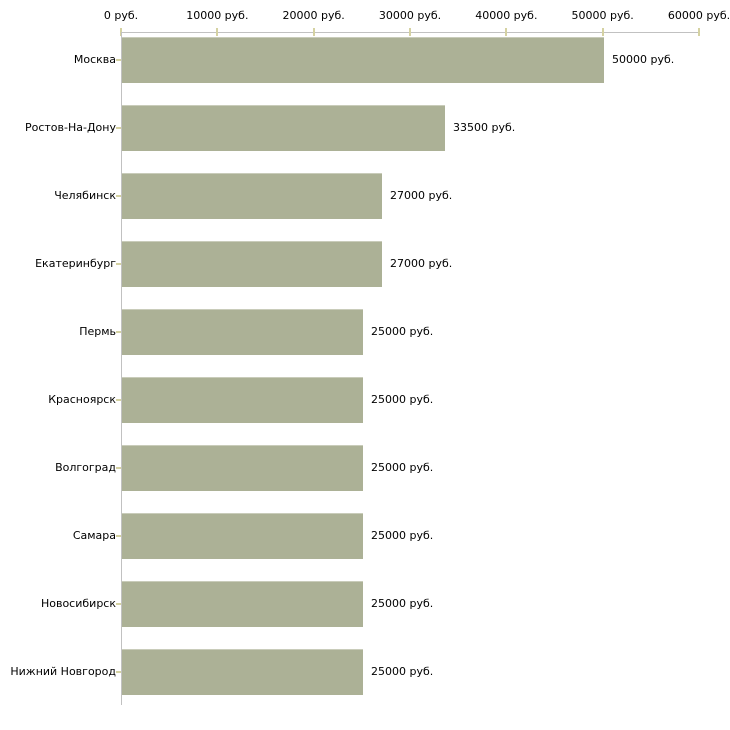 This screenshot has height=730, width=730. I want to click on chart-row: Самара 25000 руб., so click(365, 543).